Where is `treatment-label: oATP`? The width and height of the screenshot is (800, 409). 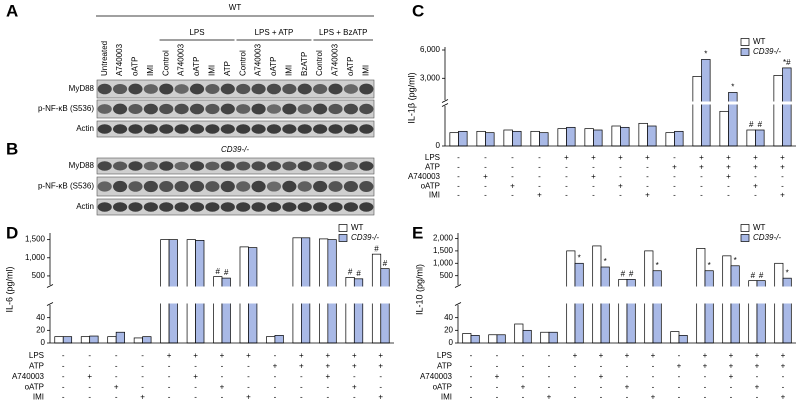 treatment-label: oATP is located at coordinates (430, 185).